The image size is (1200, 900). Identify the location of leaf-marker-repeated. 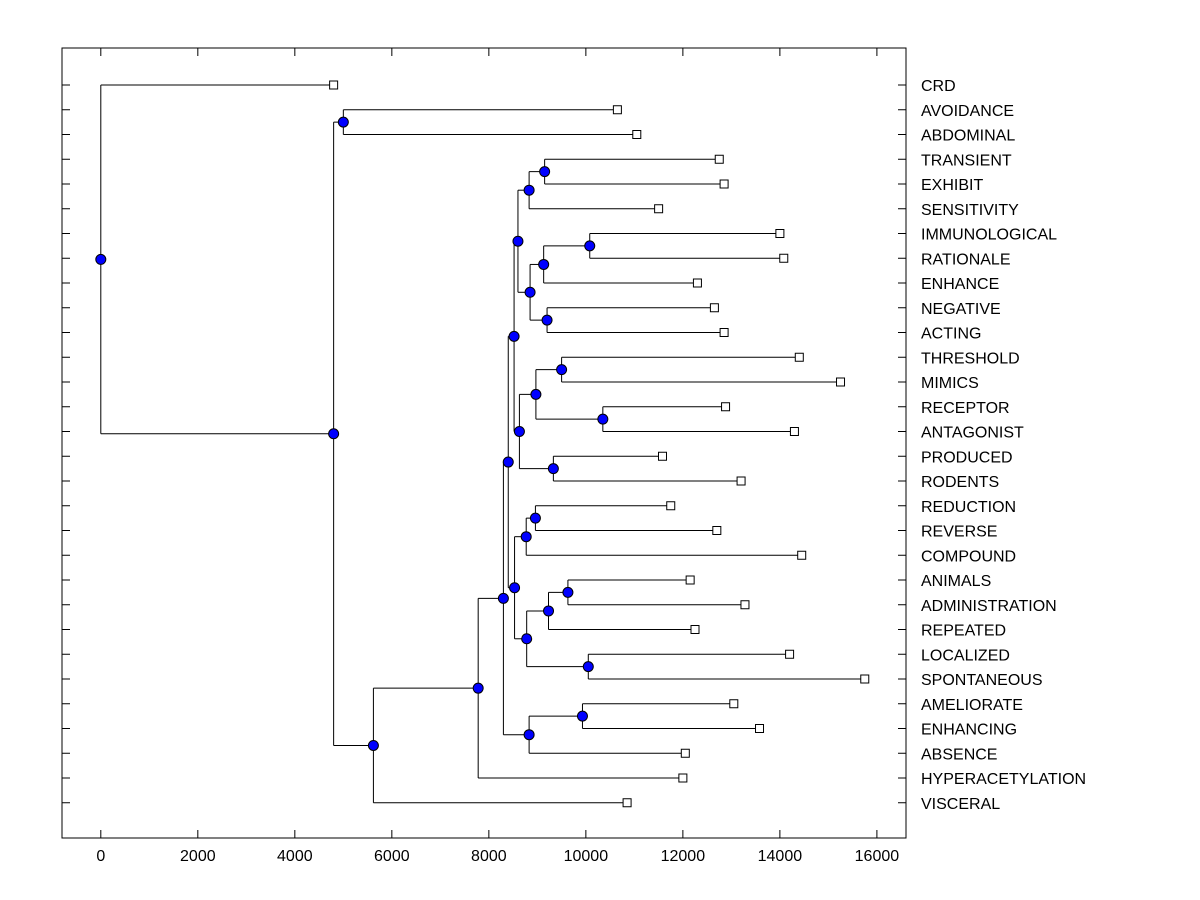
(695, 629).